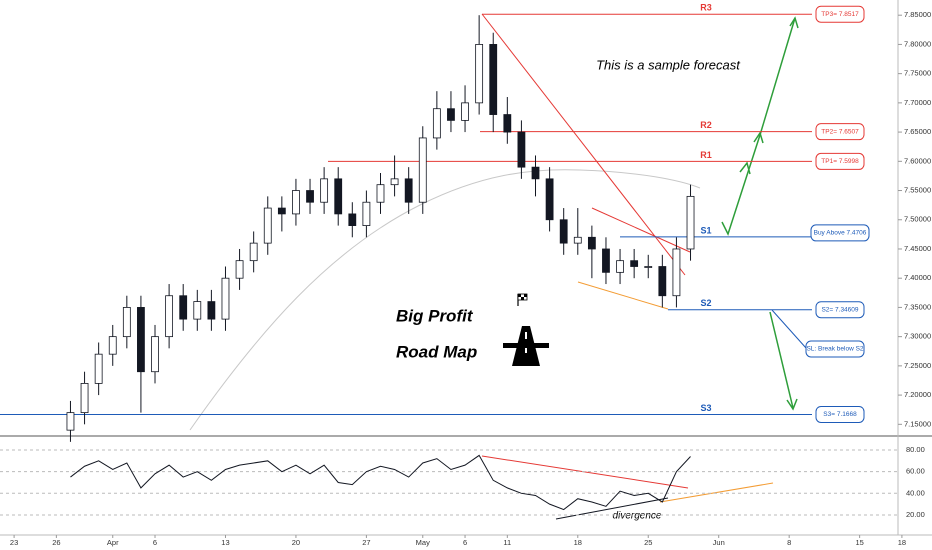 The image size is (932, 550). Describe the element at coordinates (917, 336) in the screenshot. I see `y-tick-label: 7.30000` at that location.